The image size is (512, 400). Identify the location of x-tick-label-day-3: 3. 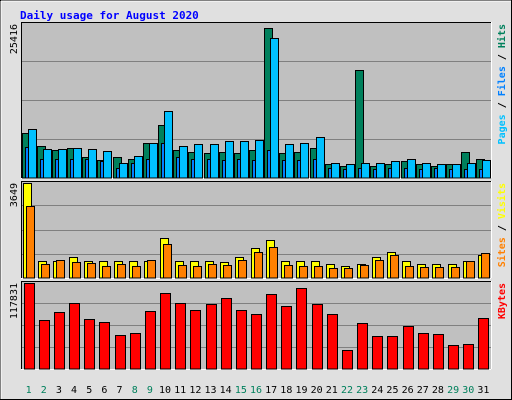
(59, 390).